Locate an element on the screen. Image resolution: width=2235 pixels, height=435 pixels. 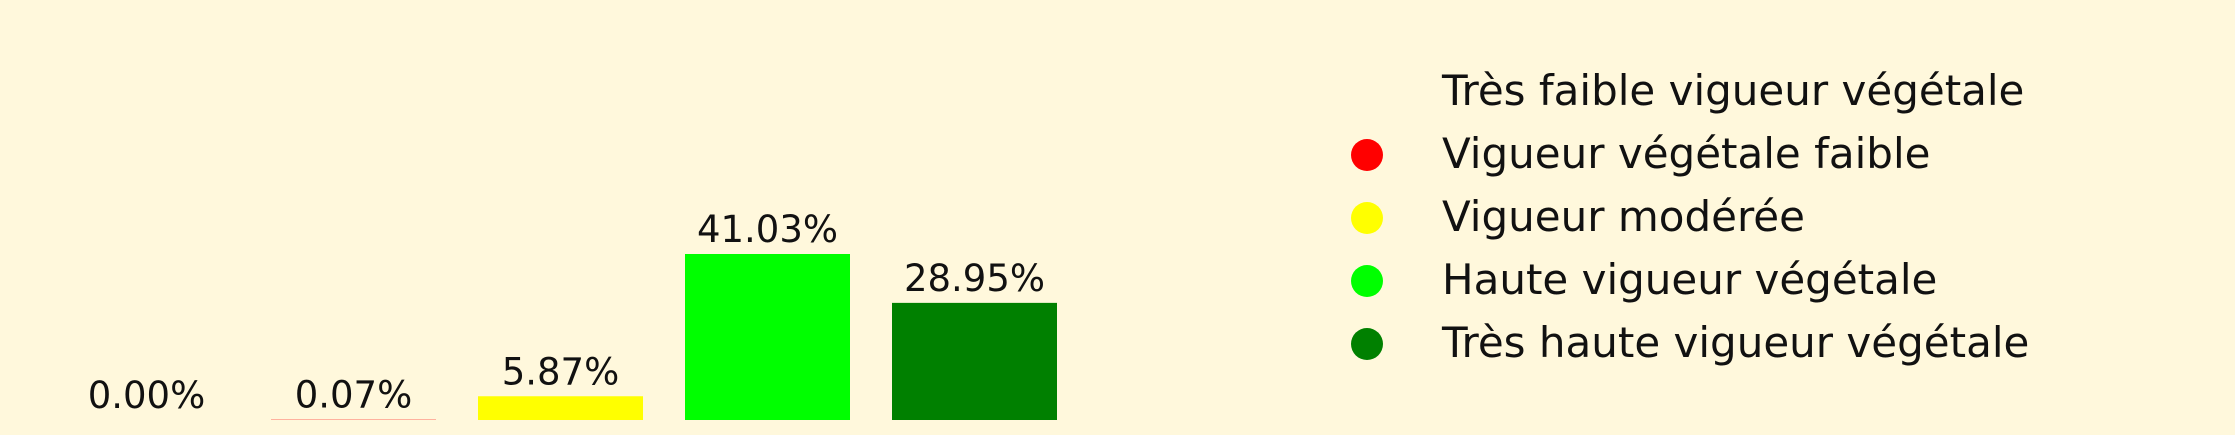
legend-label-1: Vigueur végétale faible is located at coordinates (1686, 153).